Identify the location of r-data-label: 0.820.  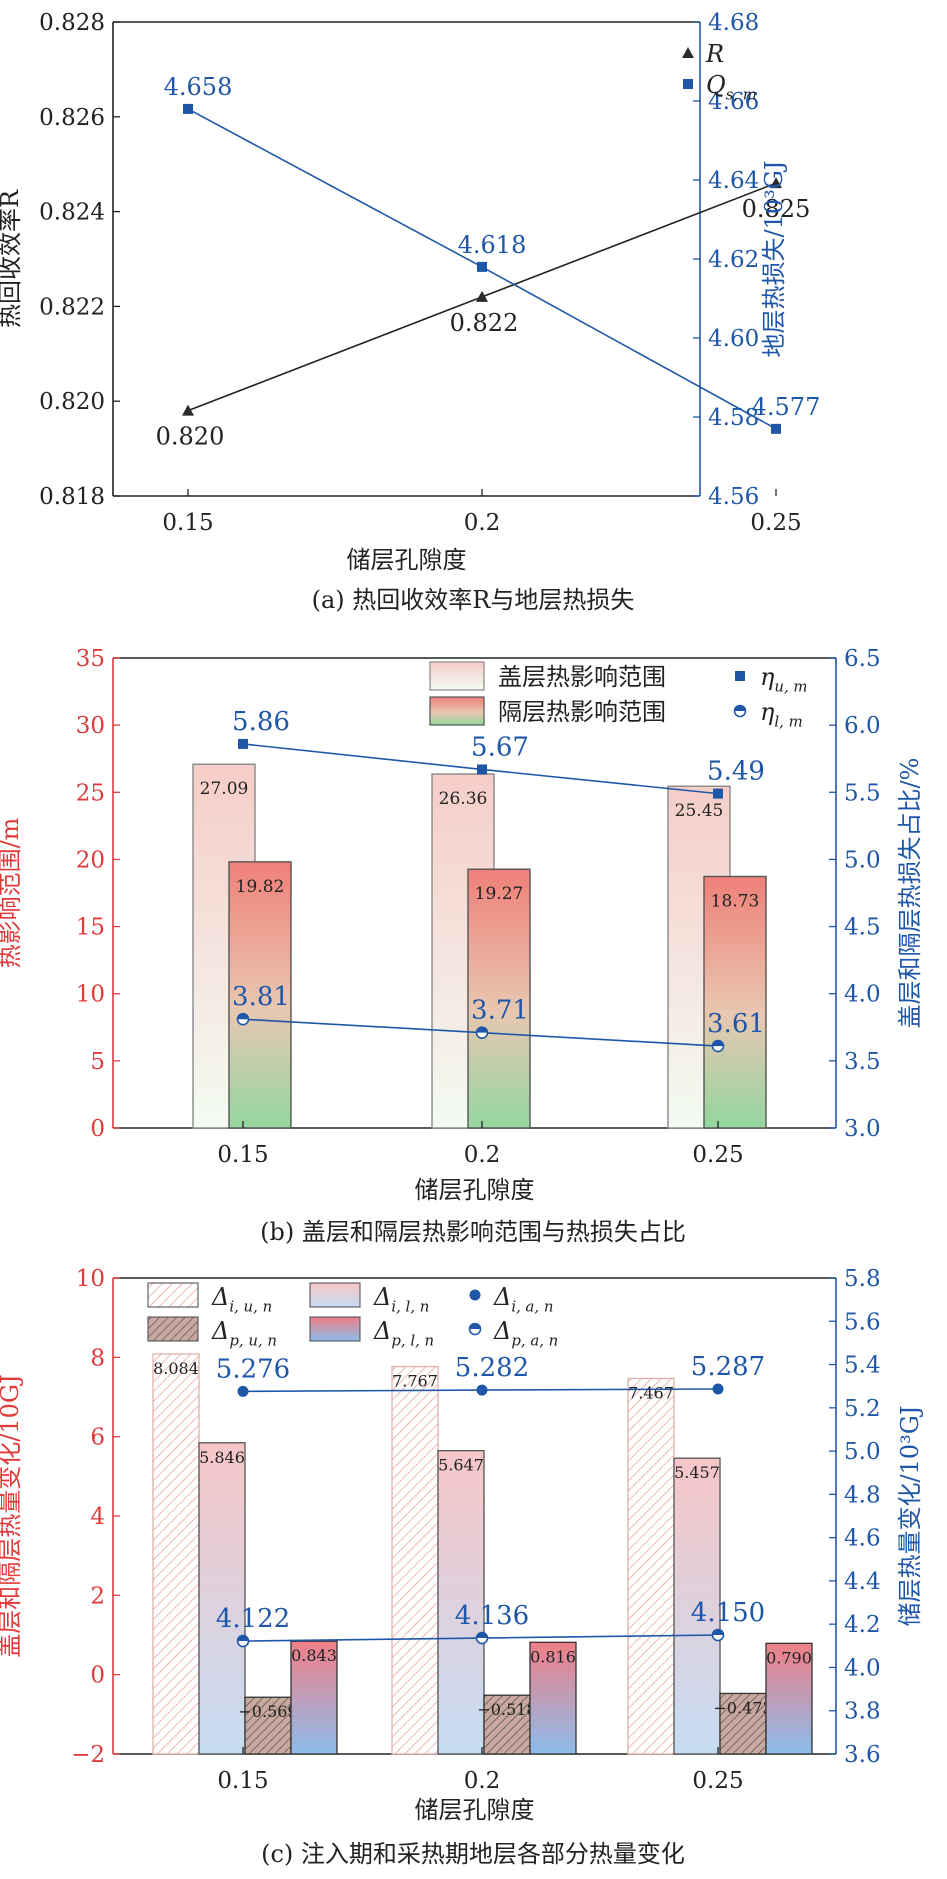
(190, 437).